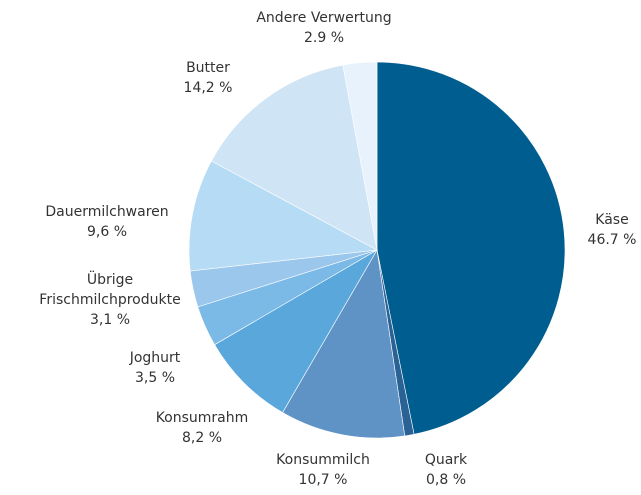 This screenshot has width=641, height=495. What do you see at coordinates (323, 480) in the screenshot?
I see `value-label: 10,7 %` at bounding box center [323, 480].